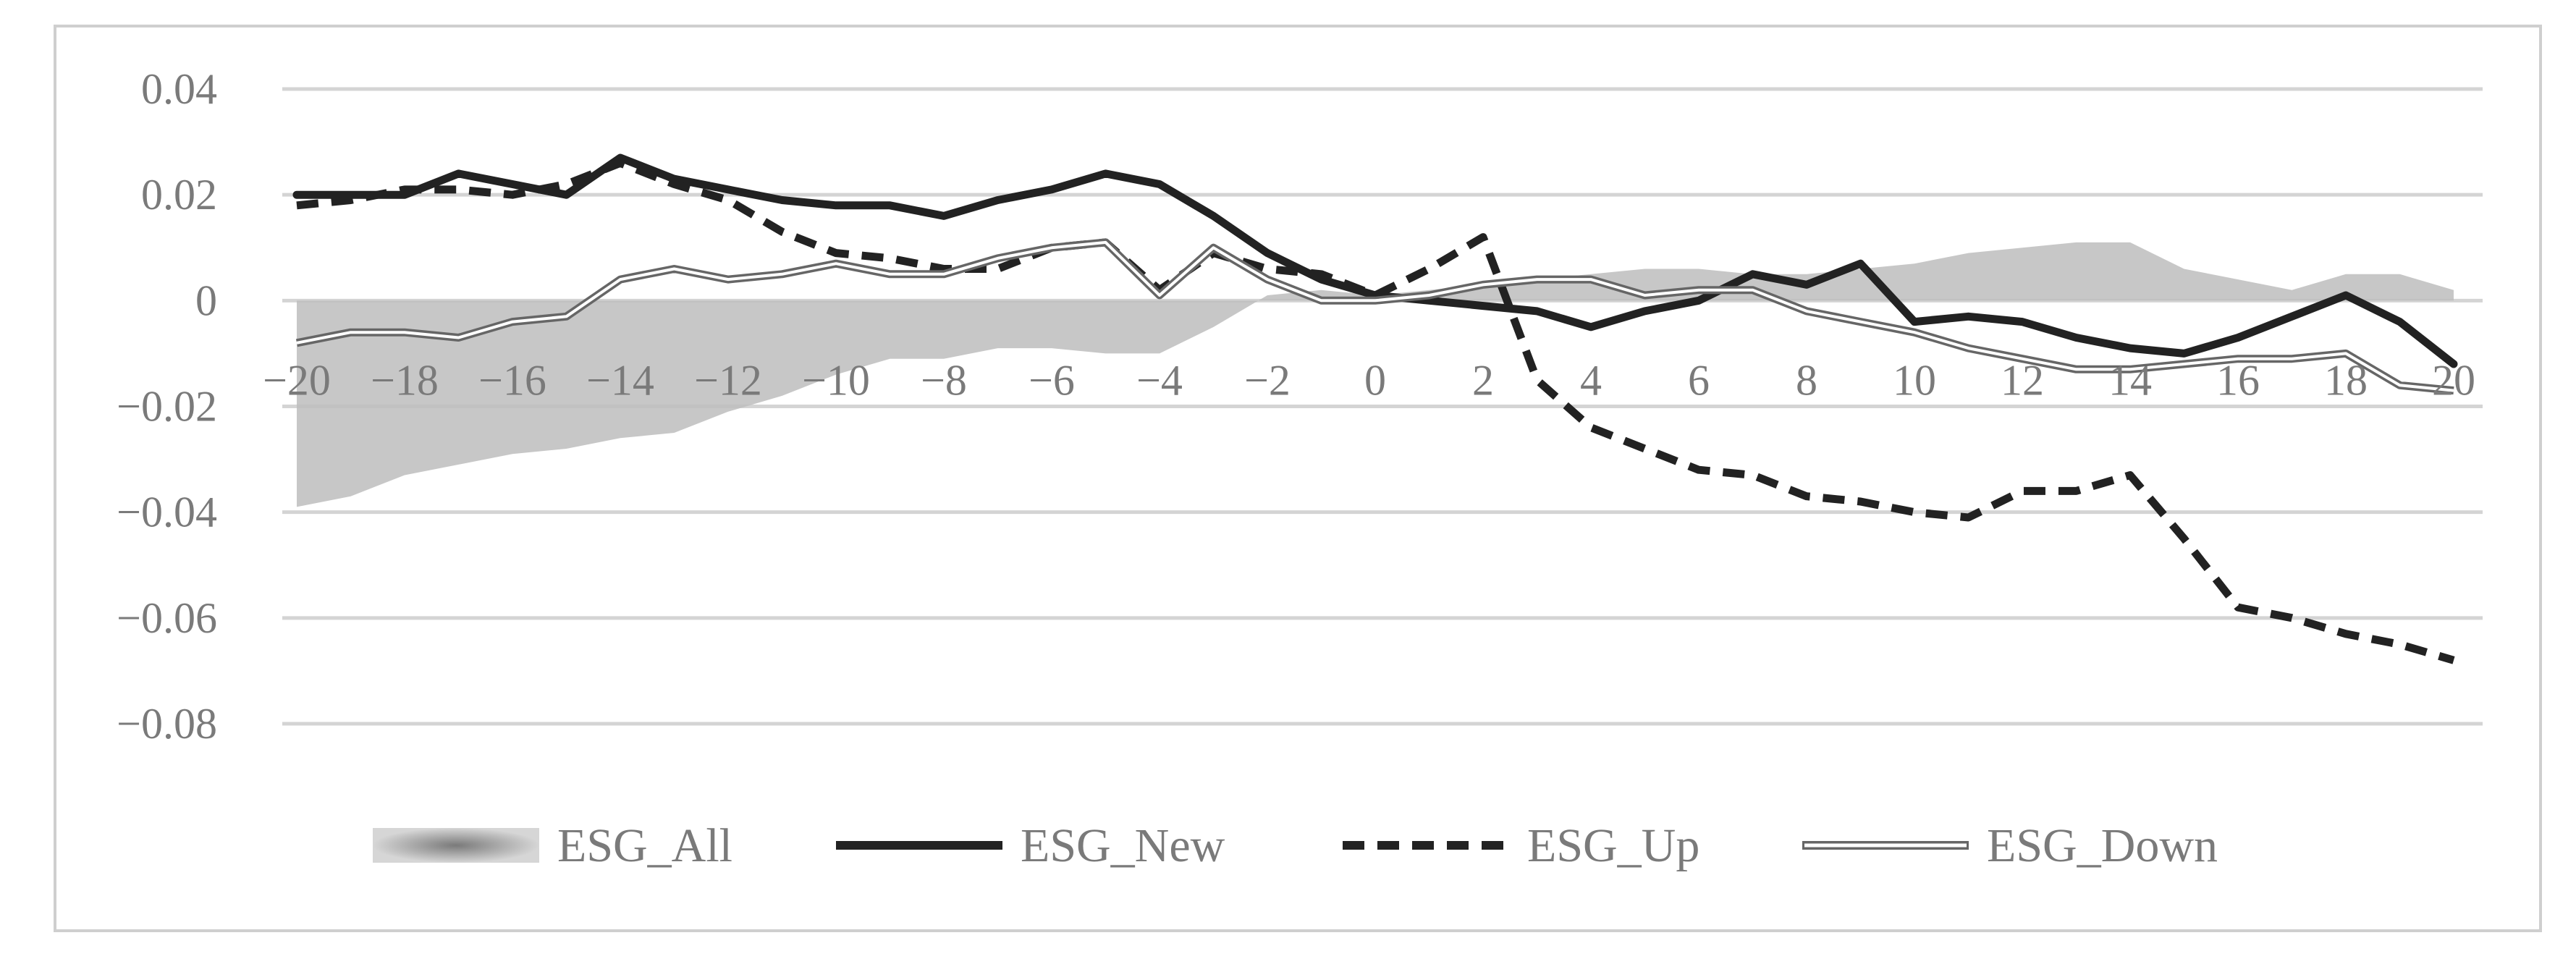 The height and width of the screenshot is (972, 2576). What do you see at coordinates (2130, 380) in the screenshot?
I see `x-tick-label: 14` at bounding box center [2130, 380].